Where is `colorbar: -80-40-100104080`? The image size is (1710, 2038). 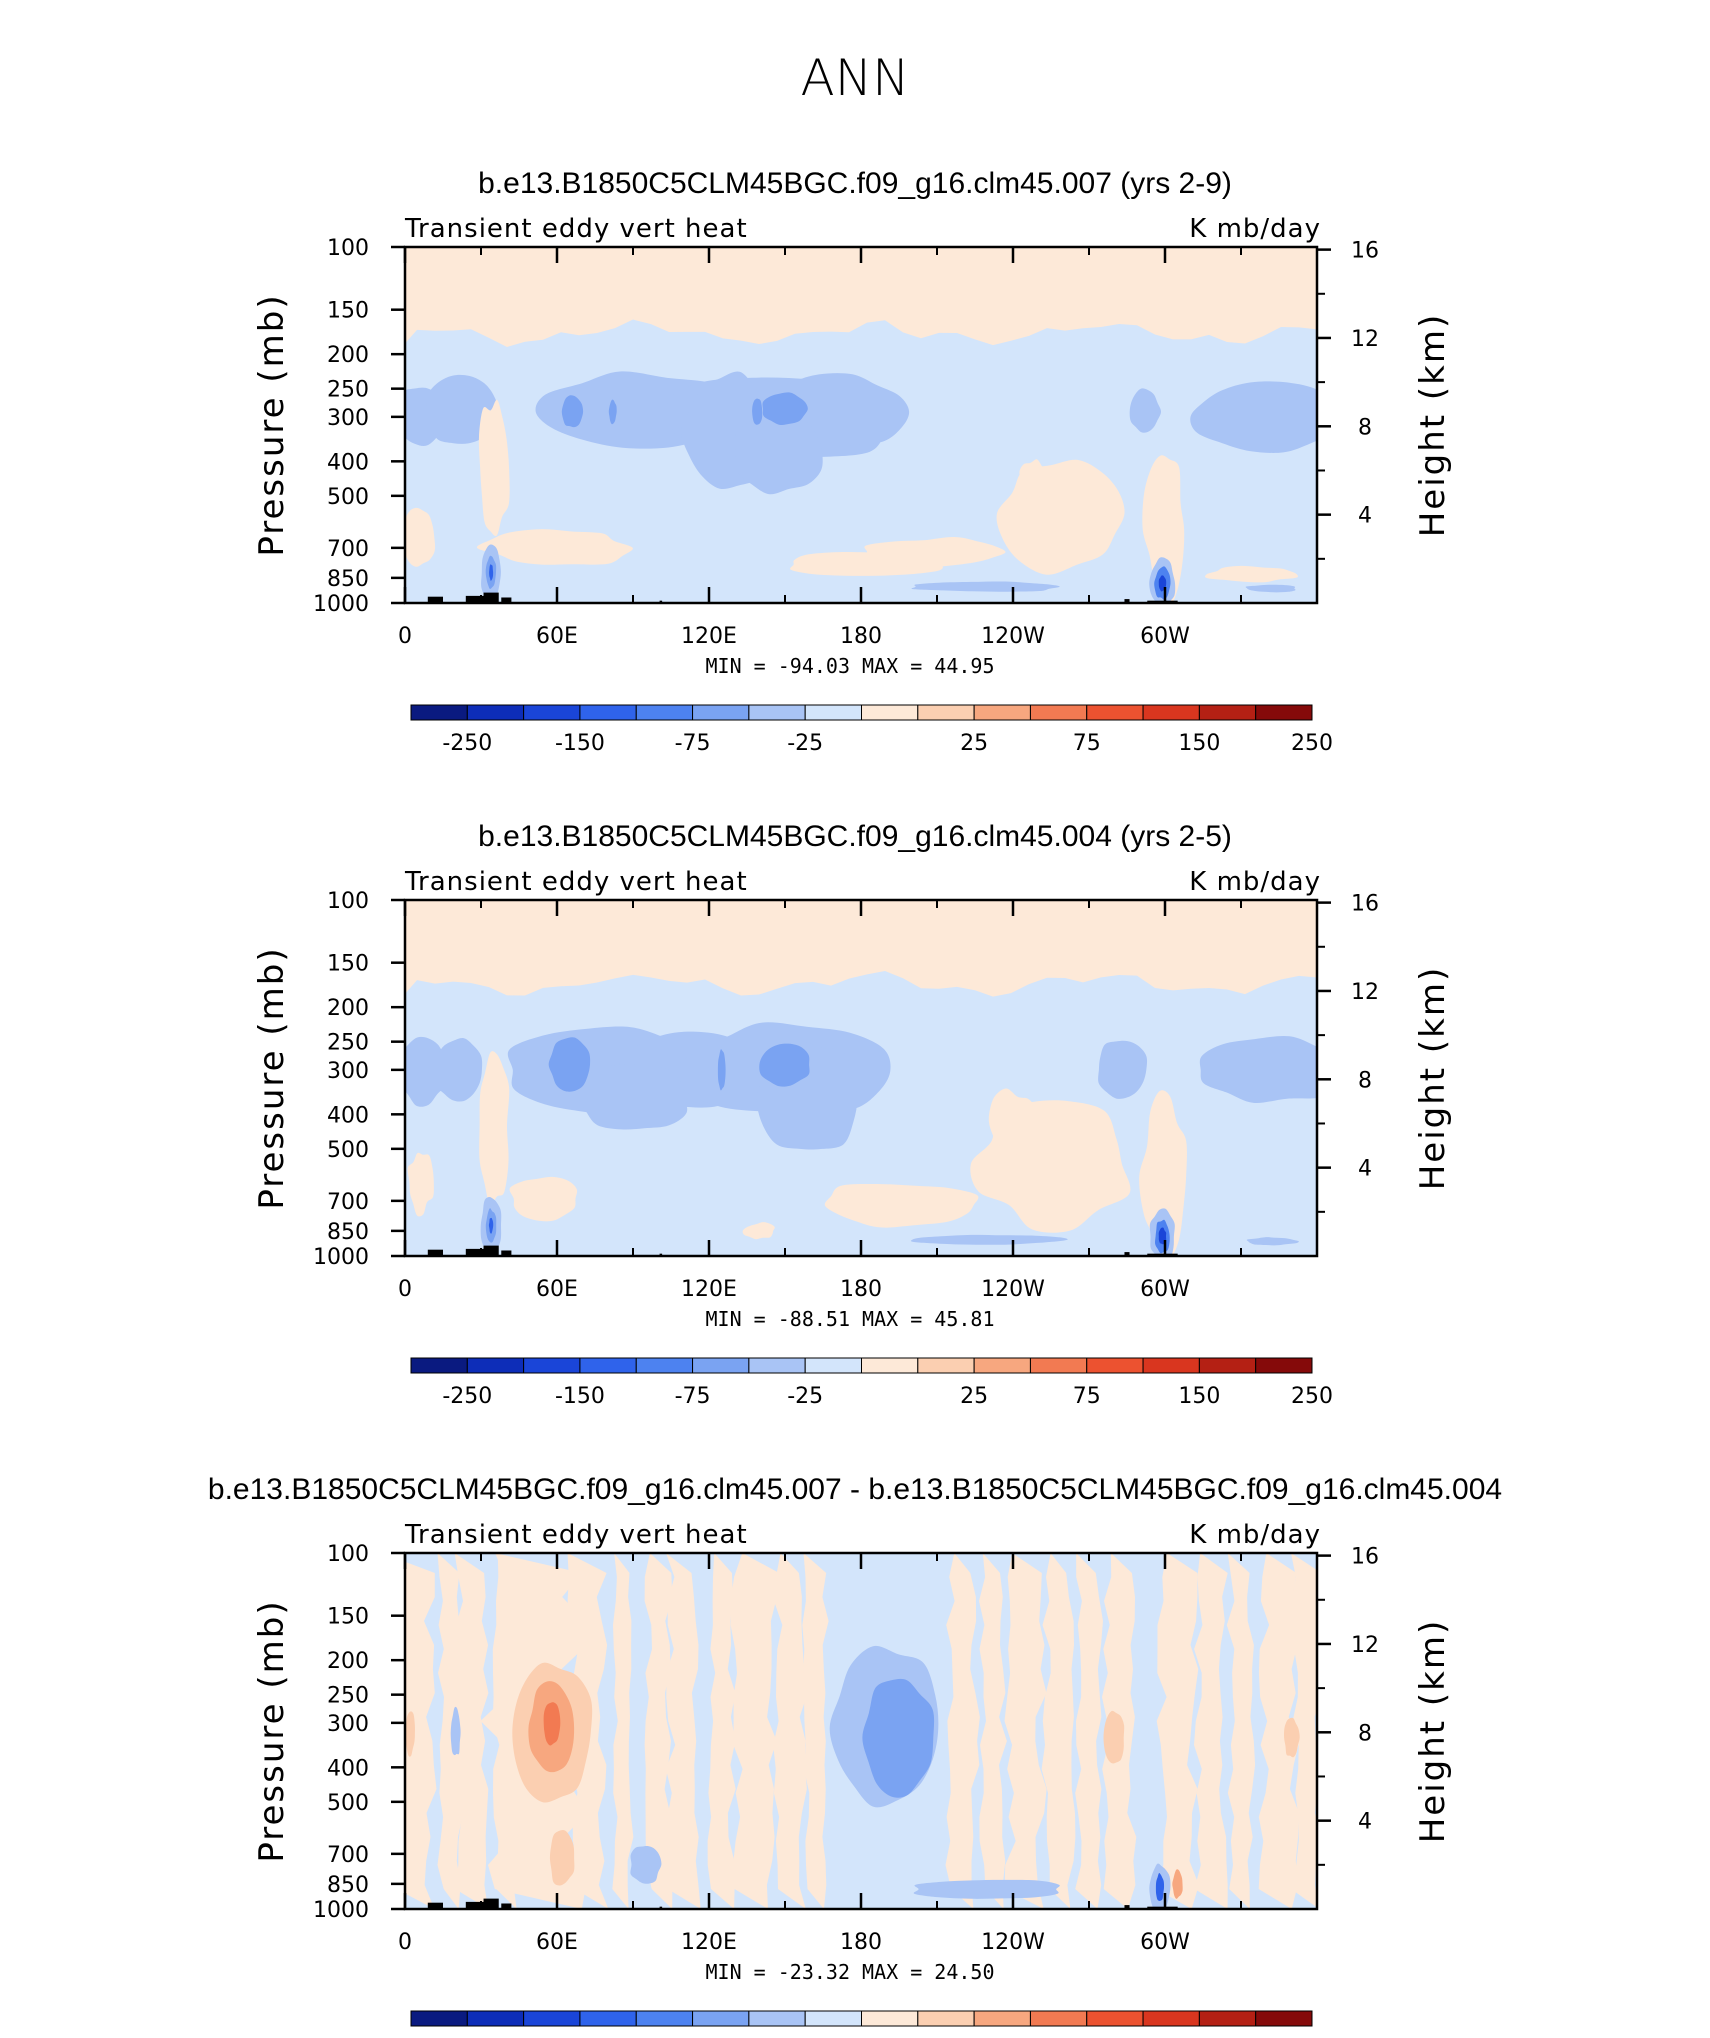 colorbar: -80-40-100104080 is located at coordinates (861, 2024).